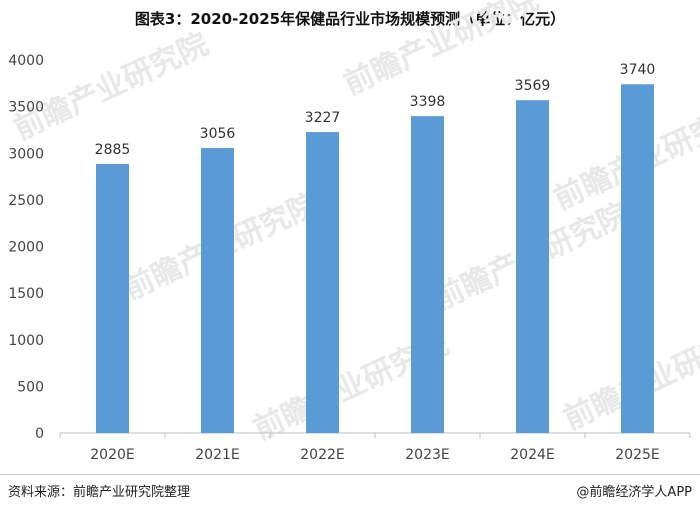 This screenshot has height=510, width=700. Describe the element at coordinates (26, 201) in the screenshot. I see `y-tick-label: 2500` at that location.